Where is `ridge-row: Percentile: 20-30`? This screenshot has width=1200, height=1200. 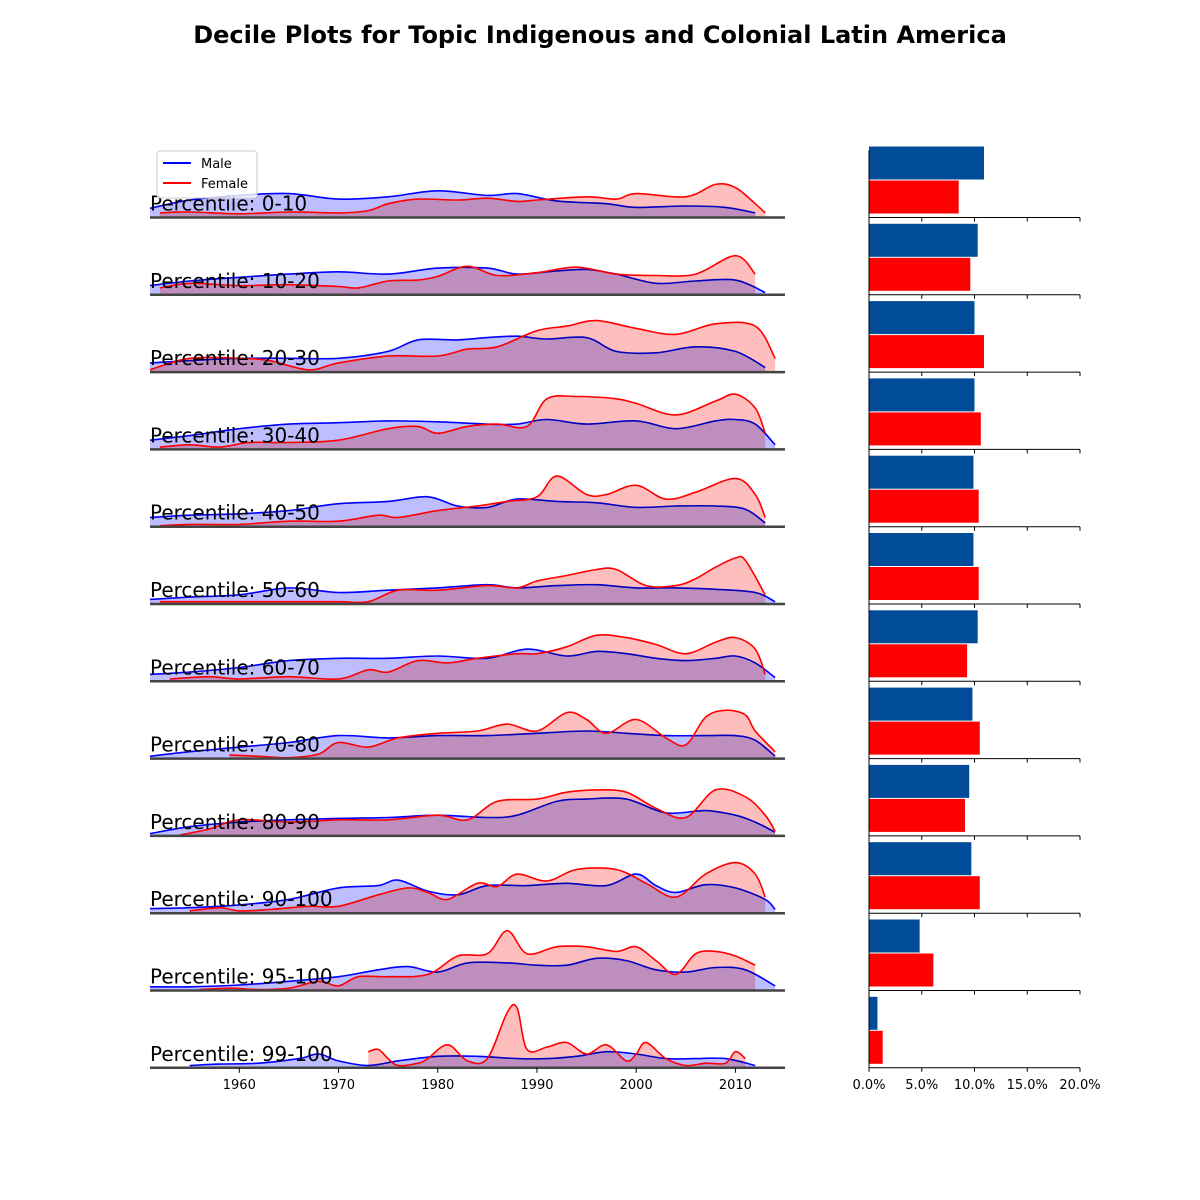
ridge-row: Percentile: 20-30 is located at coordinates (615, 339).